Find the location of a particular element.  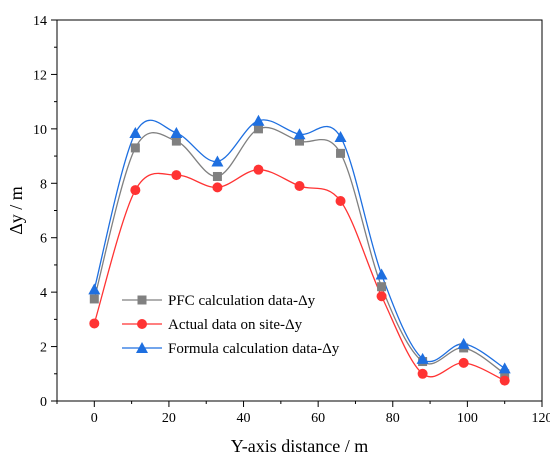

y-tick-label: 14 is located at coordinates (40, 21).